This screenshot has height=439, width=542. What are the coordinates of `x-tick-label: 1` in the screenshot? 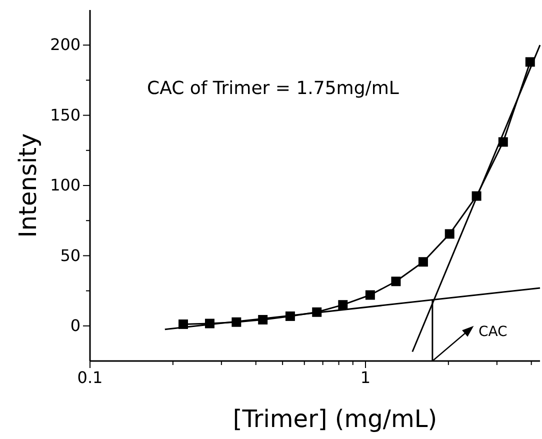 It's located at (365, 378).